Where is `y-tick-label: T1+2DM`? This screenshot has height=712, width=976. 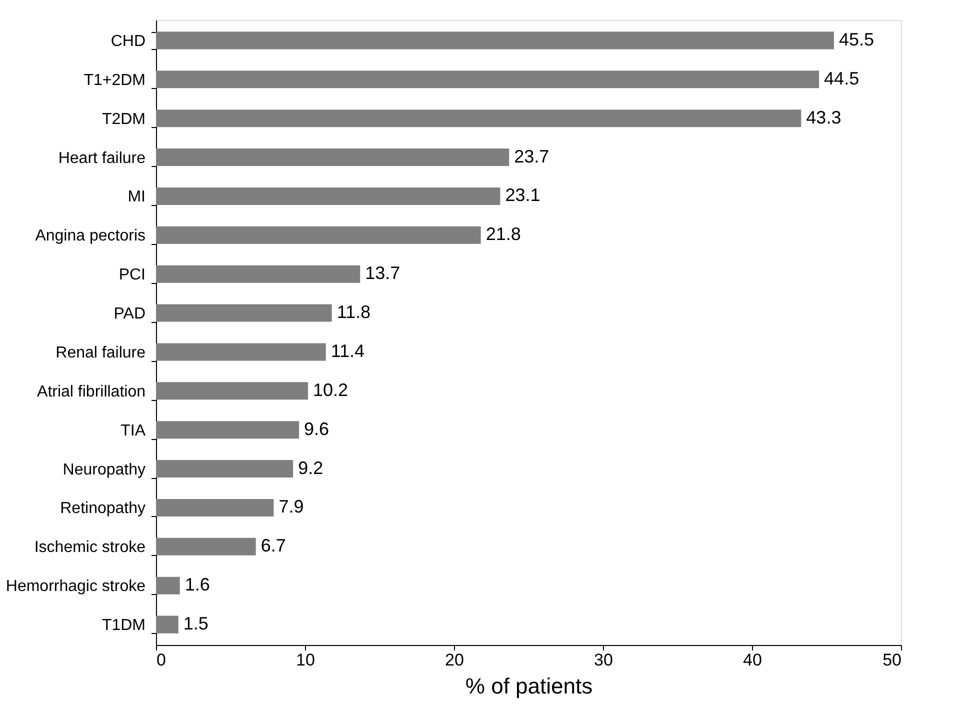 y-tick-label: T1+2DM is located at coordinates (115, 80).